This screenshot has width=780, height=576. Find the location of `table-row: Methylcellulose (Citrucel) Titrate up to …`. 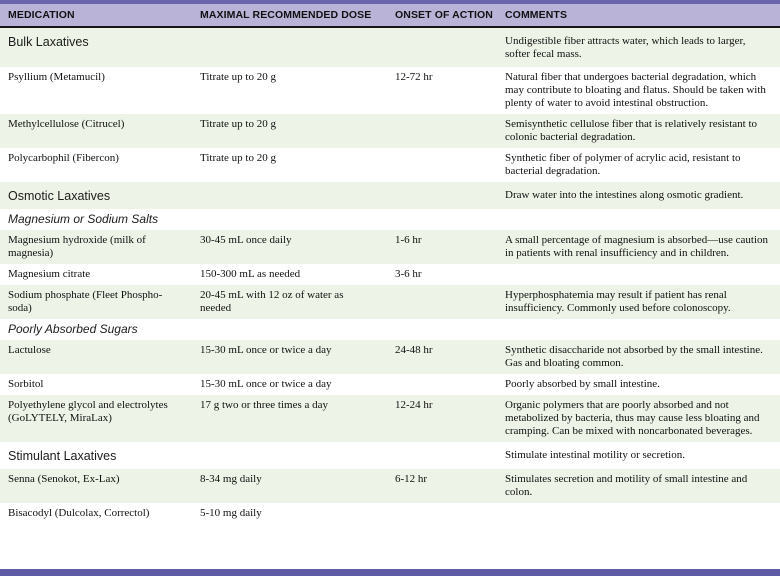

table-row: Methylcellulose (Citrucel) Titrate up to … is located at coordinates (390, 131).